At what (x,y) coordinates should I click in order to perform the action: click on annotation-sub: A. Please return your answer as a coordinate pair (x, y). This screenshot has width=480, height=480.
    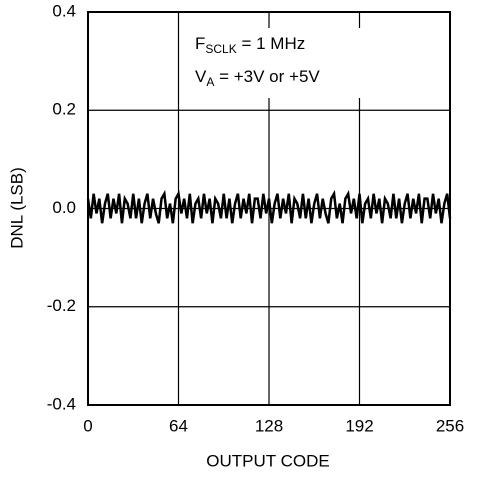
    Looking at the image, I should click on (210, 82).